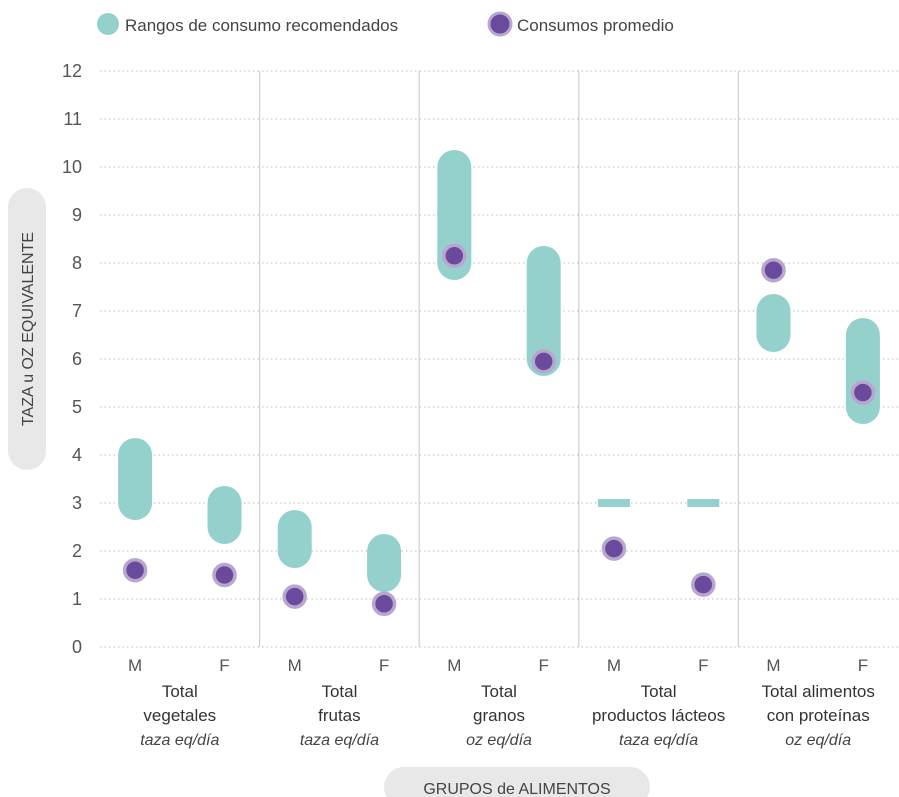  I want to click on x-category-label-9: F, so click(863, 665).